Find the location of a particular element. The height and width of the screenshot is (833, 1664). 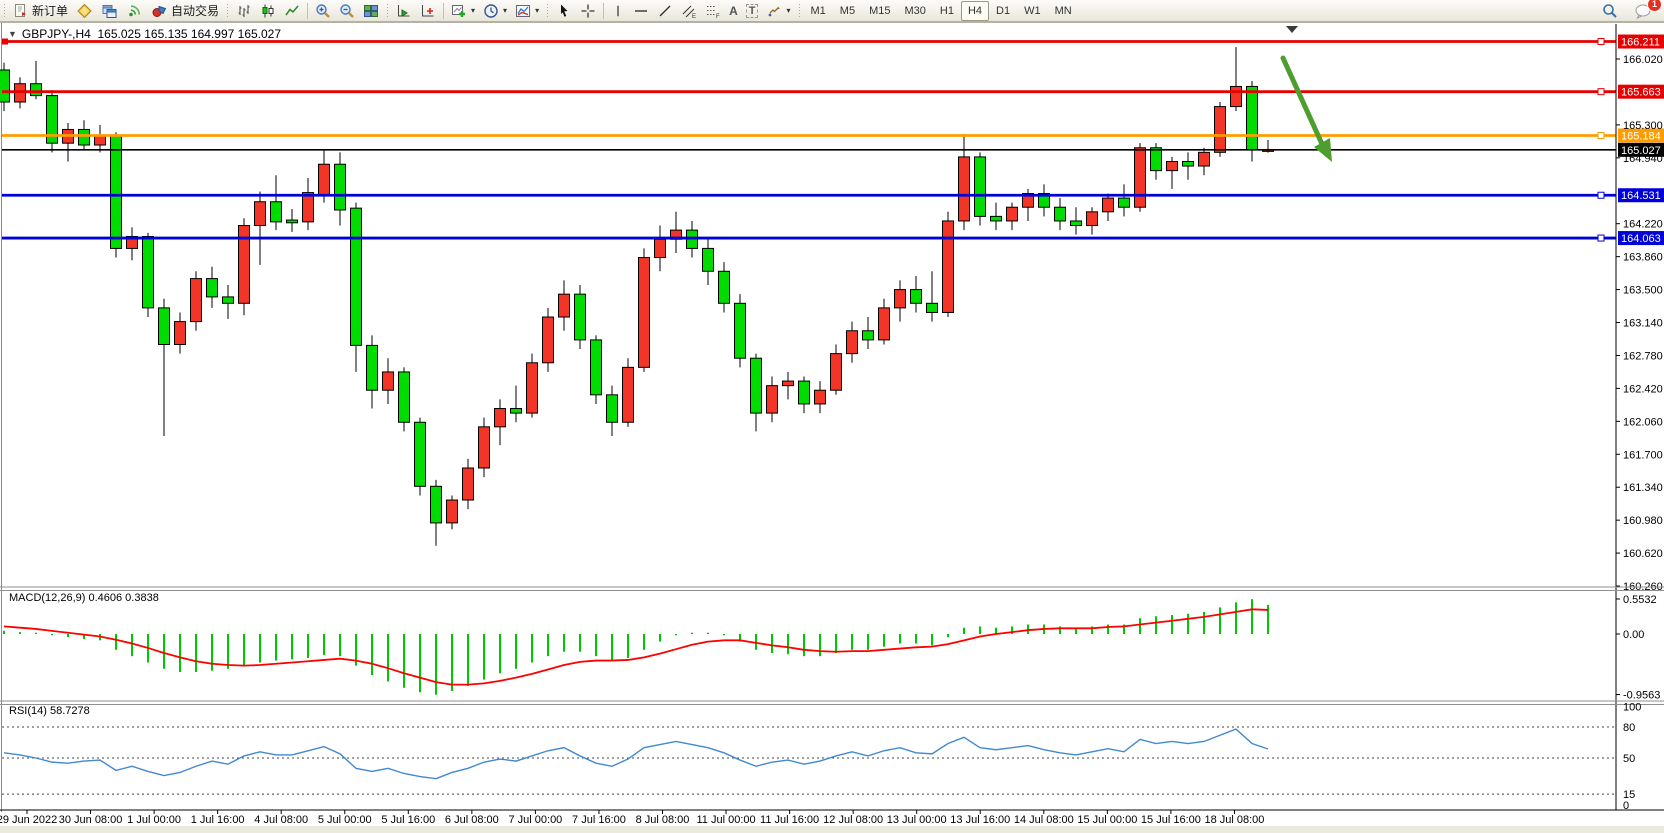

zoom-out-button is located at coordinates (347, 11).